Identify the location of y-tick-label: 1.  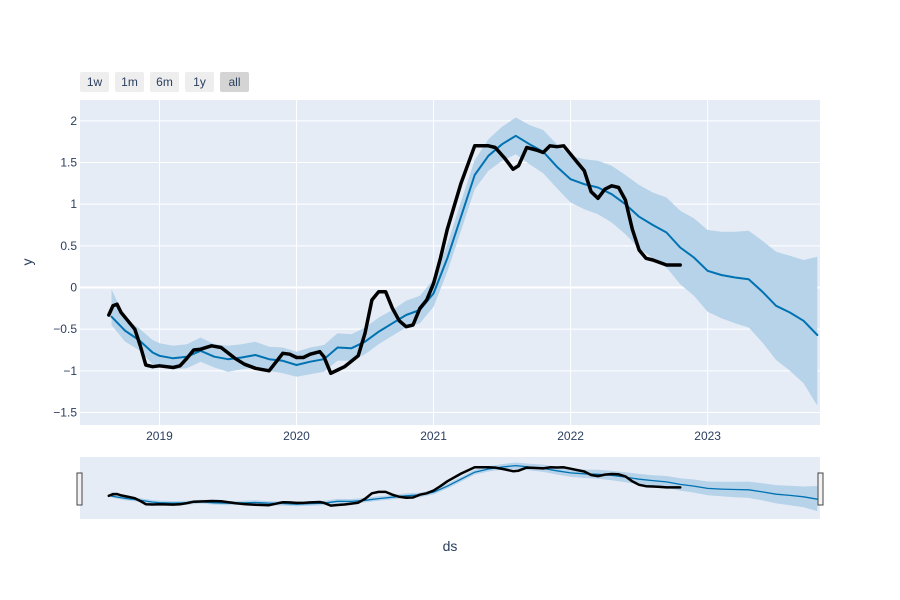
(73, 204).